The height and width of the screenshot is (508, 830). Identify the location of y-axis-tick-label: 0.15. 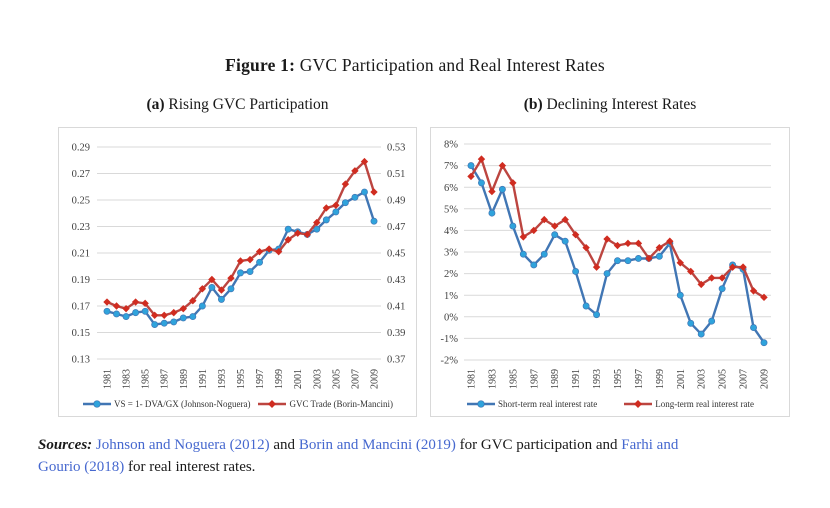
(81, 333).